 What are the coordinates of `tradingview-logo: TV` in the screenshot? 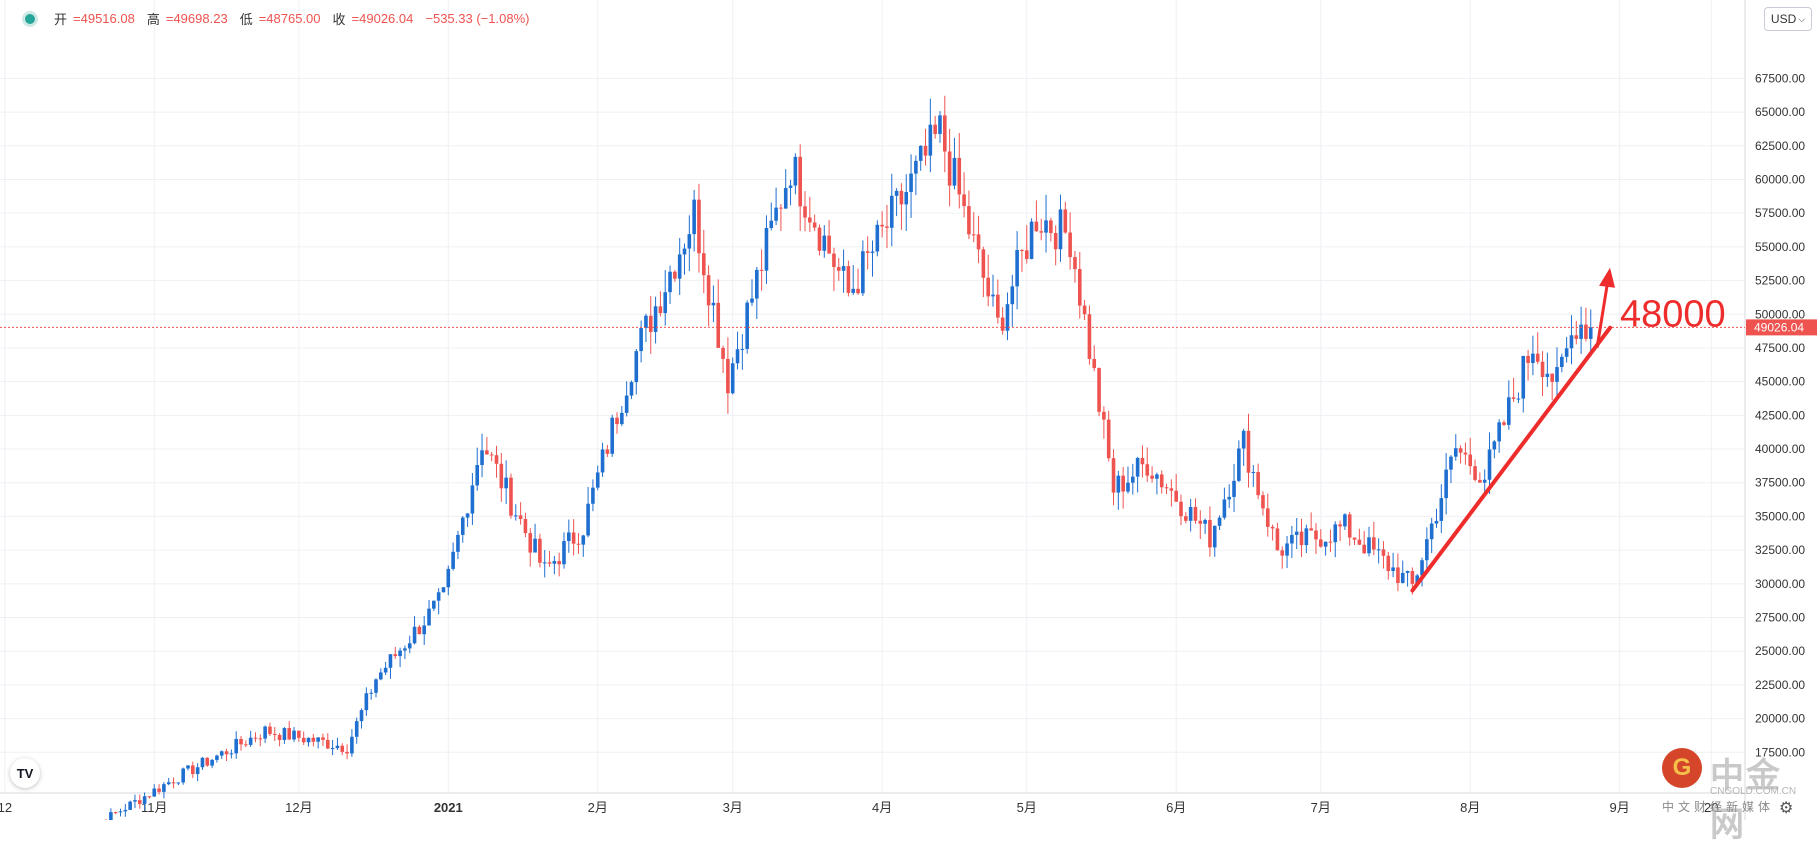 It's located at (25, 773).